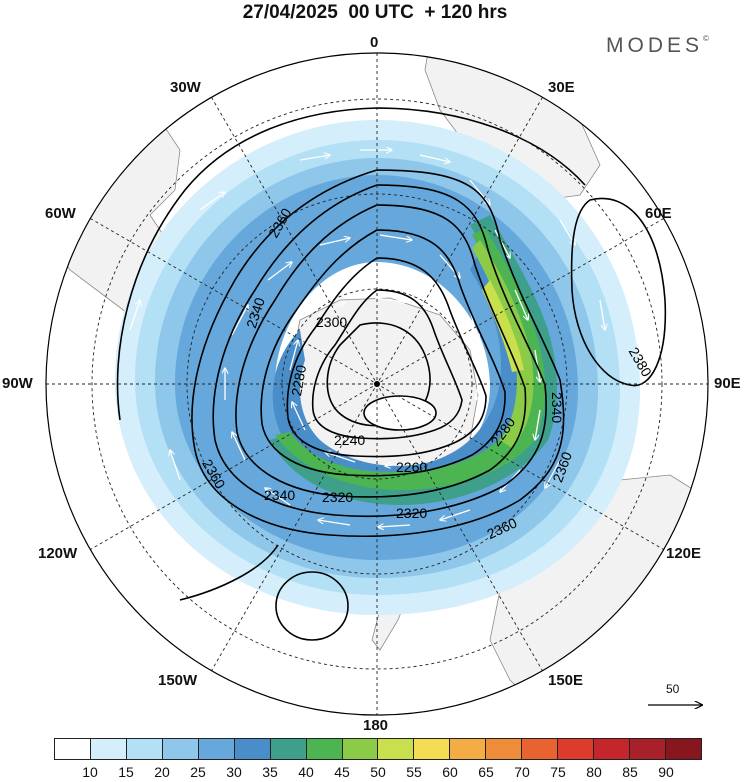 The width and height of the screenshot is (750, 782). I want to click on colorbar-tick-label: 40, so click(306, 772).